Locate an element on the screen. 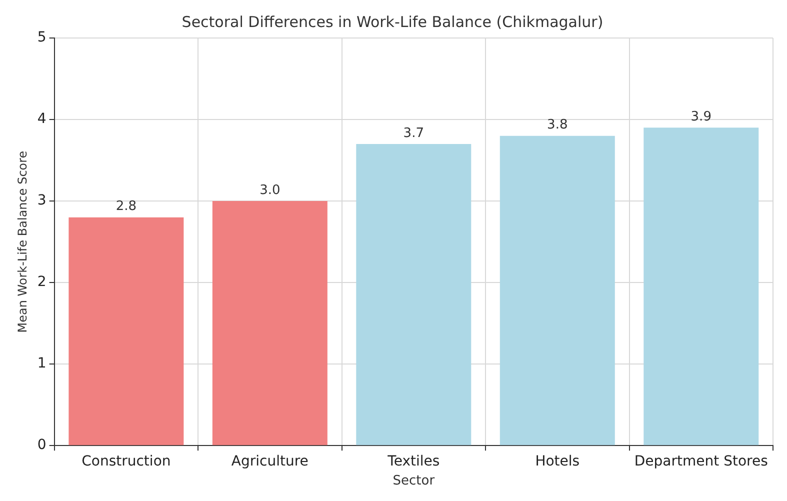 This screenshot has height=501, width=787. data-label: 3.7 is located at coordinates (413, 133).